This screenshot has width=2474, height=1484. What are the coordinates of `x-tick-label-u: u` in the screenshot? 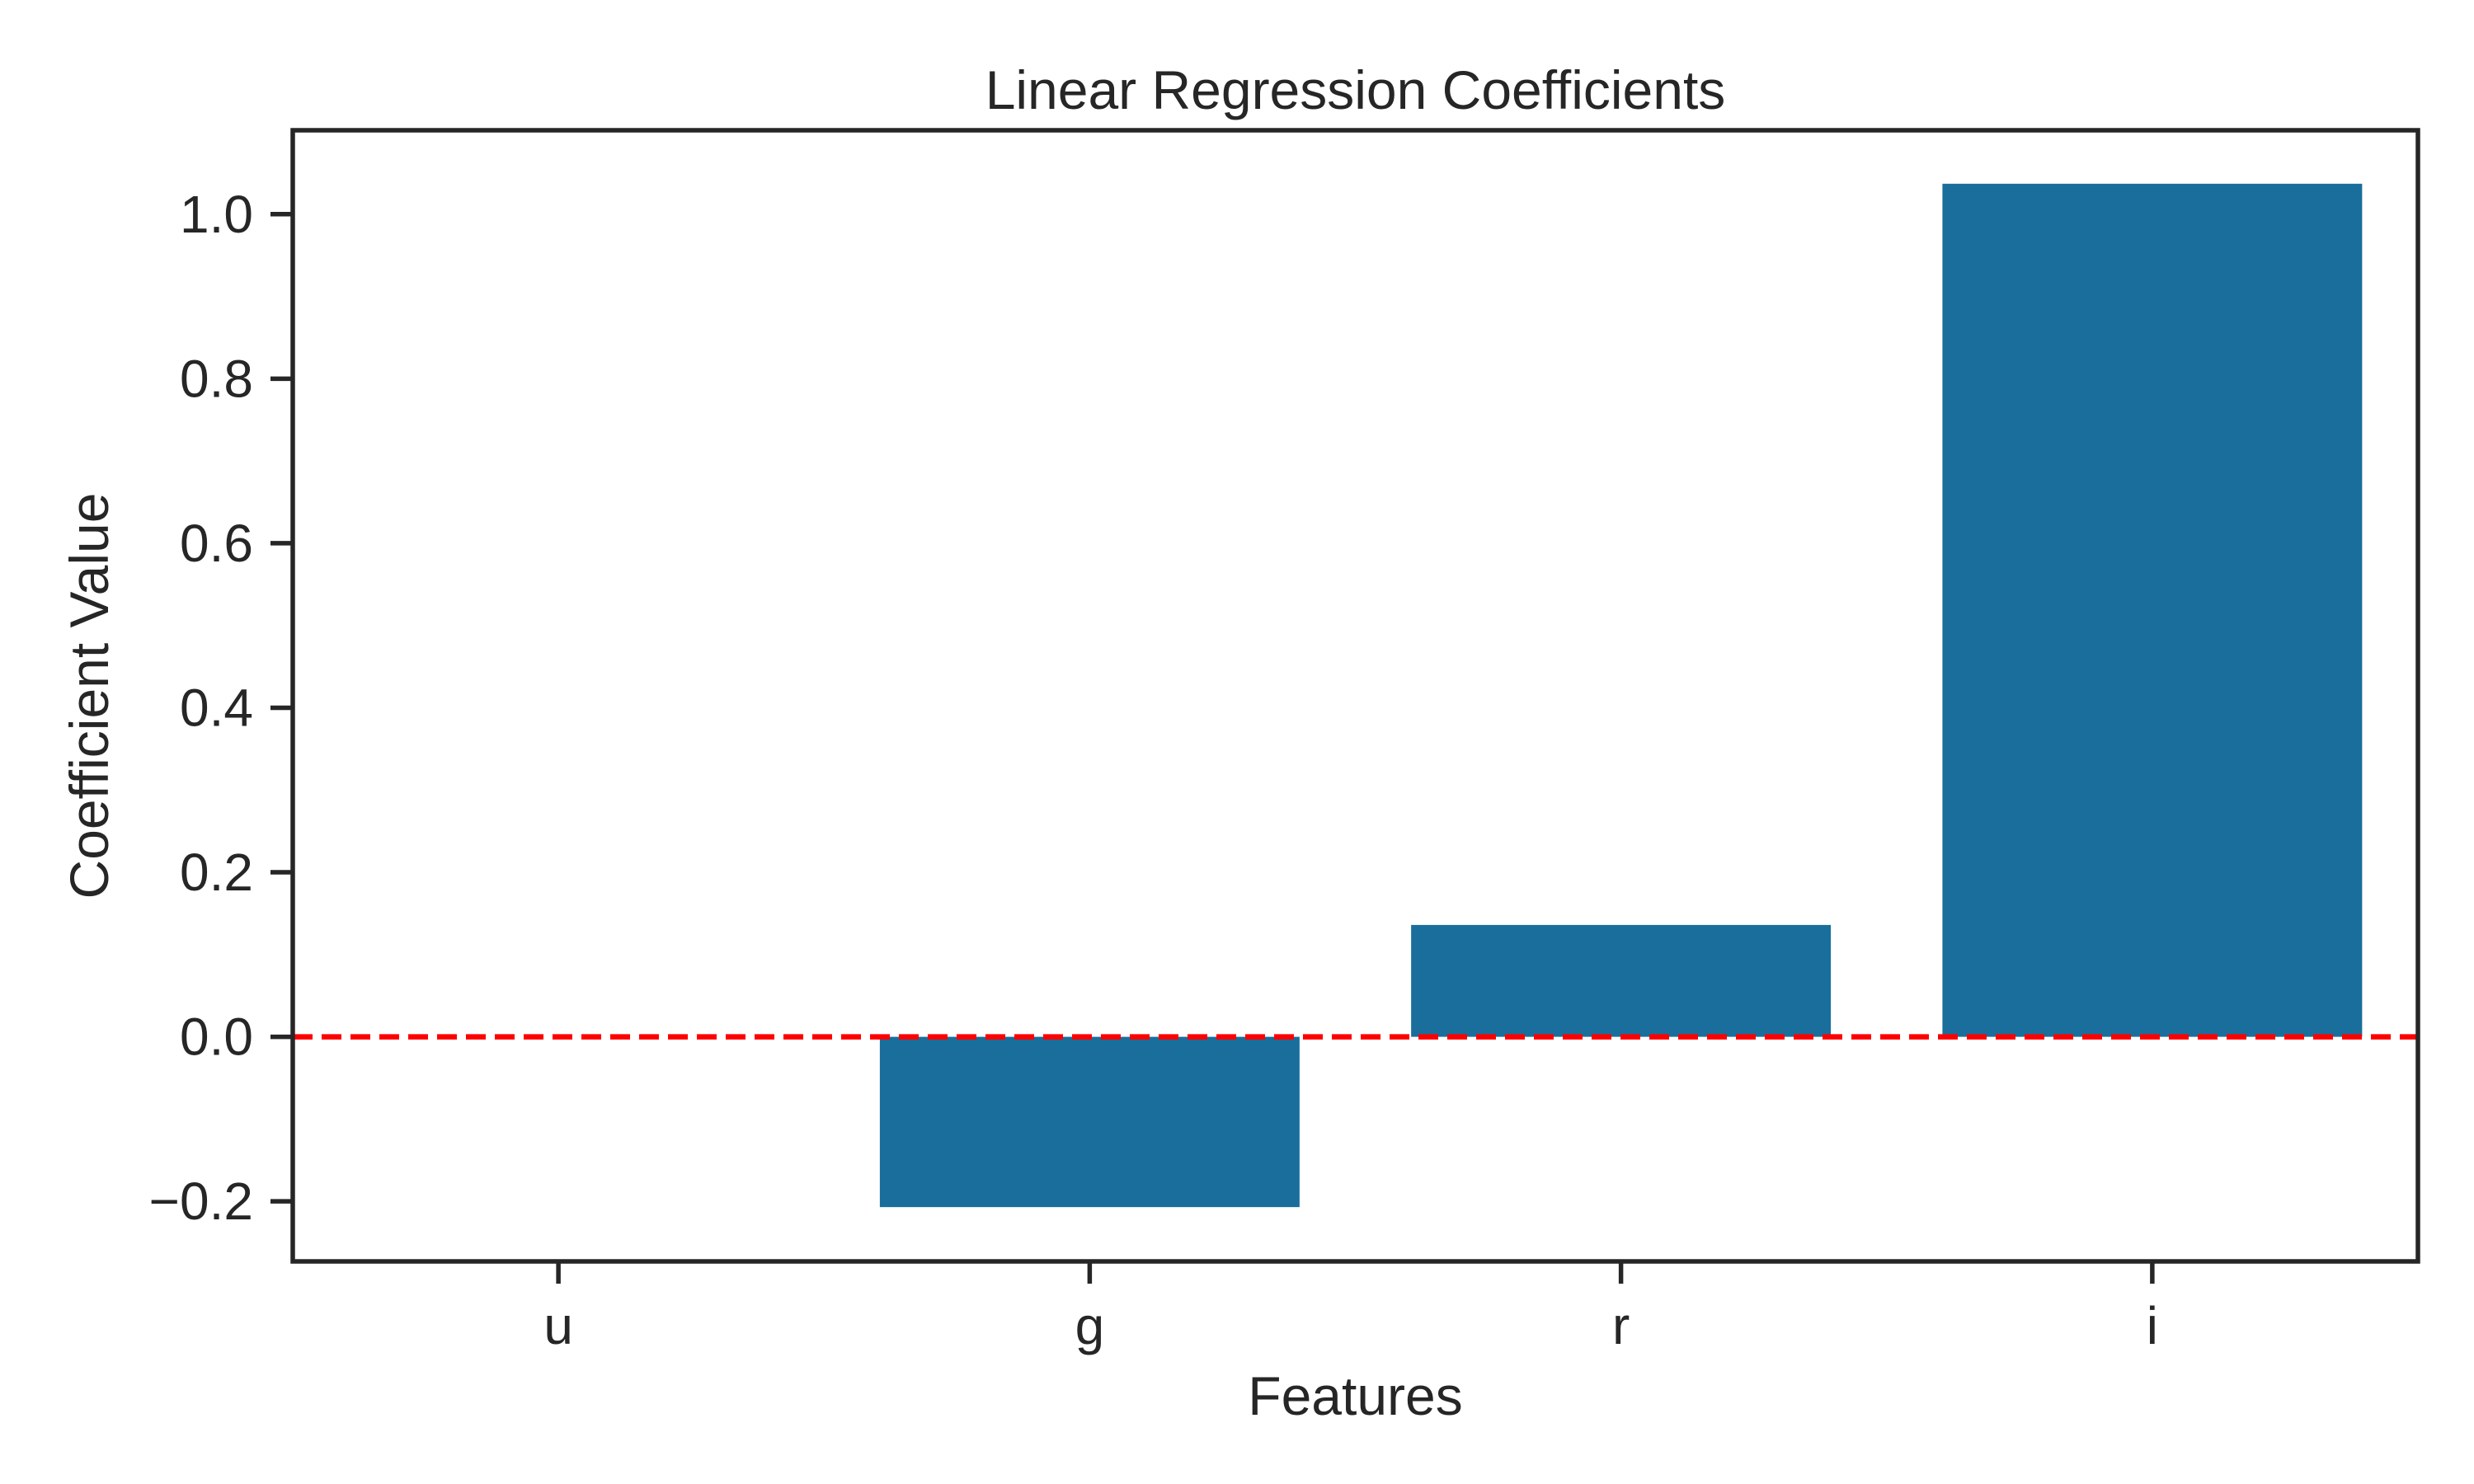 It's located at (558, 1325).